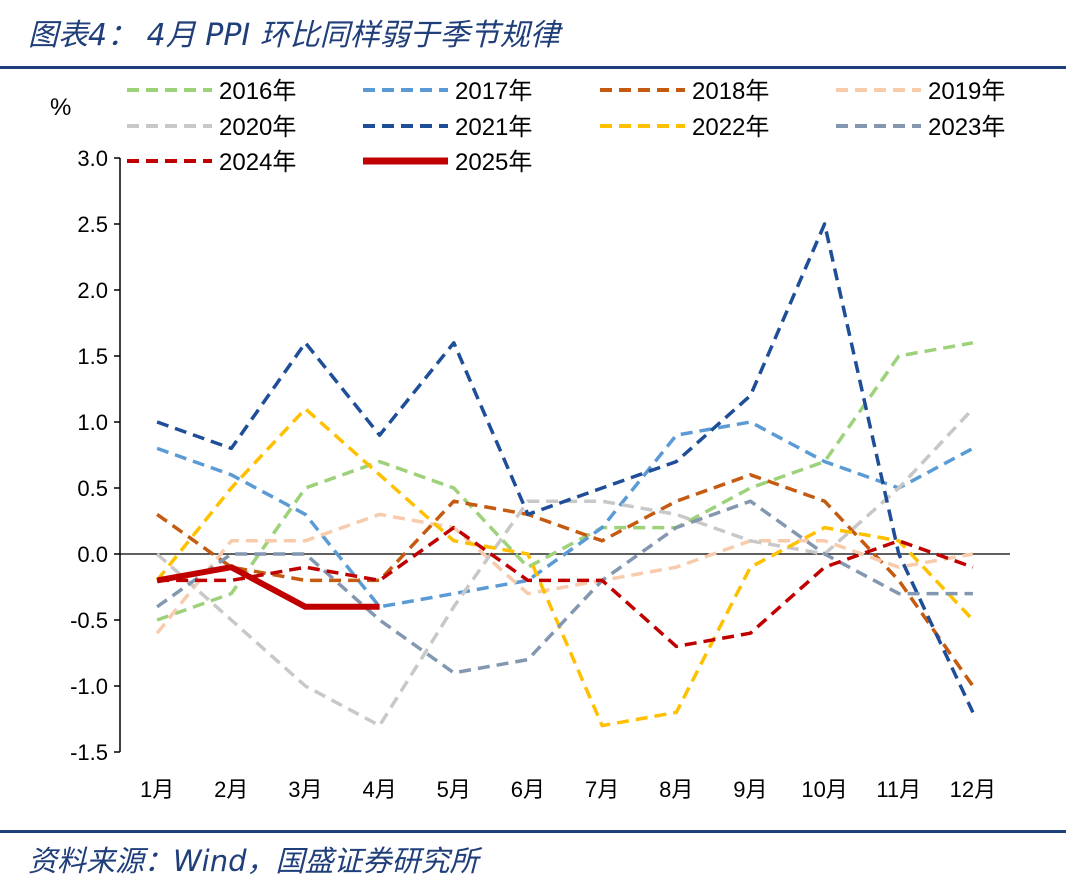 This screenshot has height=884, width=1066. What do you see at coordinates (92, 422) in the screenshot?
I see `y-tick-label: 1.0` at bounding box center [92, 422].